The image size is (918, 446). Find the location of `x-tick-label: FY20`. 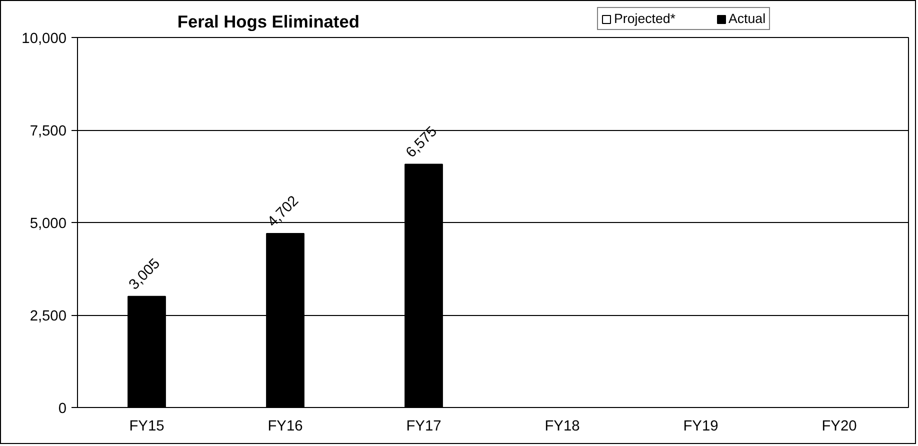

x-tick-label: FY20 is located at coordinates (839, 426).